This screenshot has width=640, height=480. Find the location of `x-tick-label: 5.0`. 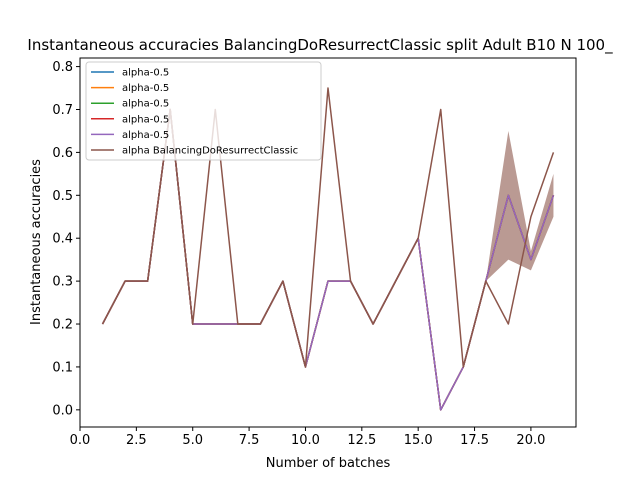

x-tick-label: 5.0 is located at coordinates (192, 440).